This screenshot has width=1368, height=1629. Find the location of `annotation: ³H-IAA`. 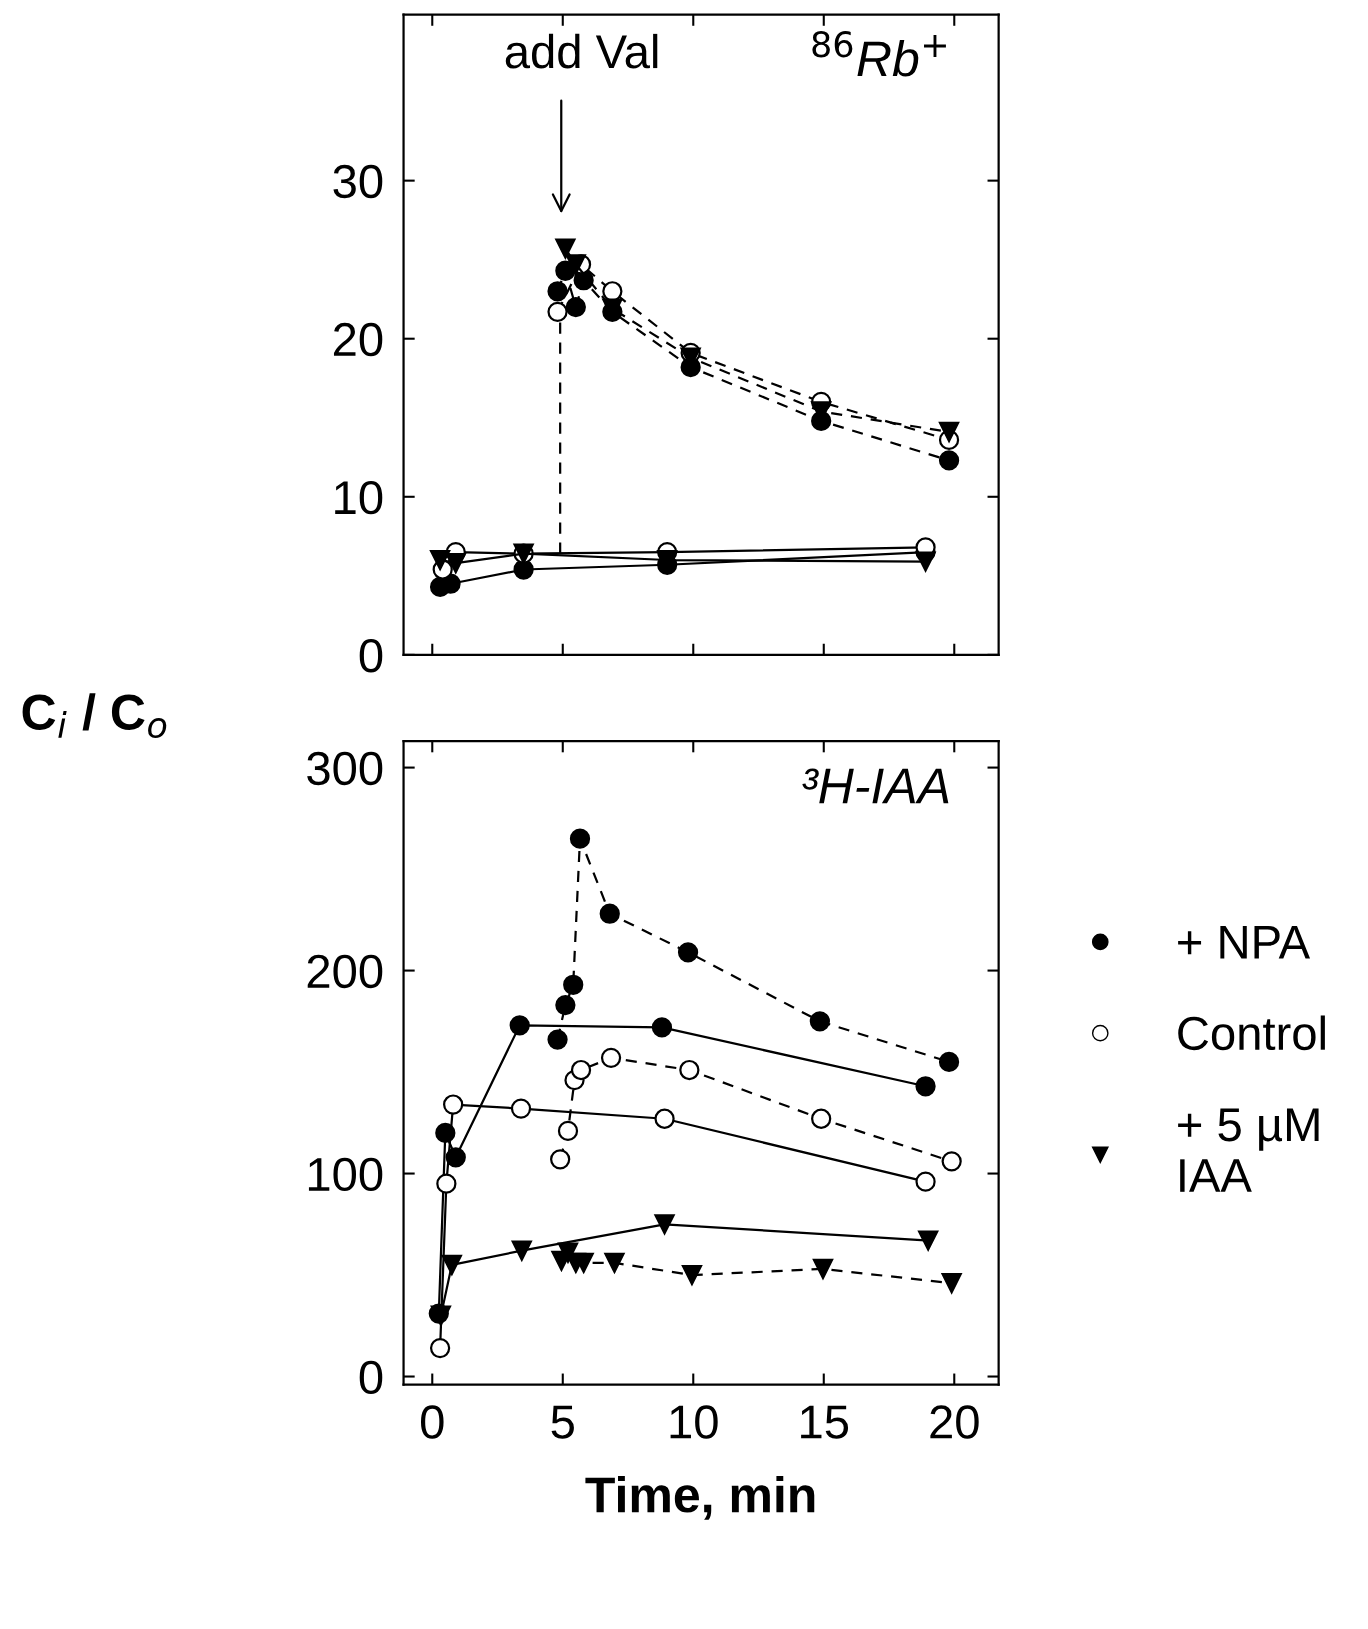

annotation: ³H-IAA is located at coordinates (875, 786).